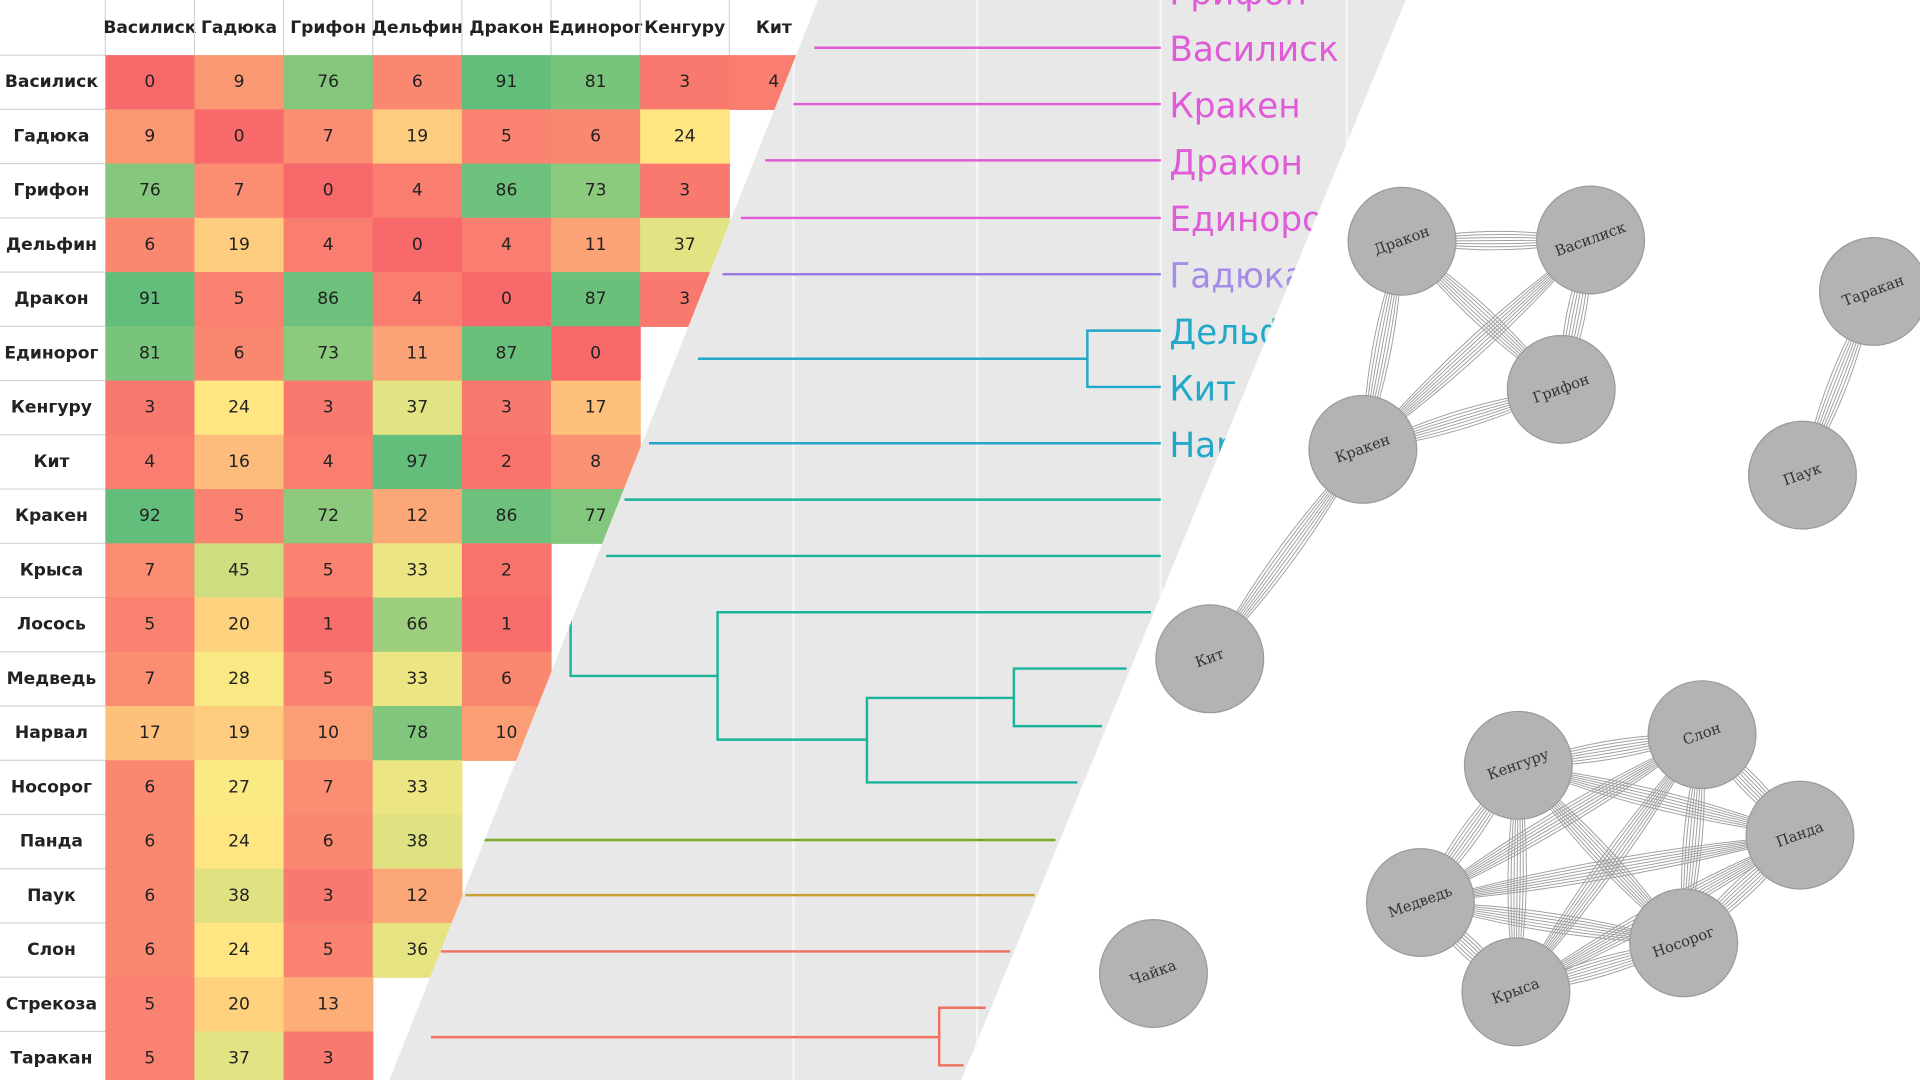 This screenshot has height=1084, width=1920. Describe the element at coordinates (1255, 220) in the screenshot. I see `dendrogram-label: Единорог` at that location.